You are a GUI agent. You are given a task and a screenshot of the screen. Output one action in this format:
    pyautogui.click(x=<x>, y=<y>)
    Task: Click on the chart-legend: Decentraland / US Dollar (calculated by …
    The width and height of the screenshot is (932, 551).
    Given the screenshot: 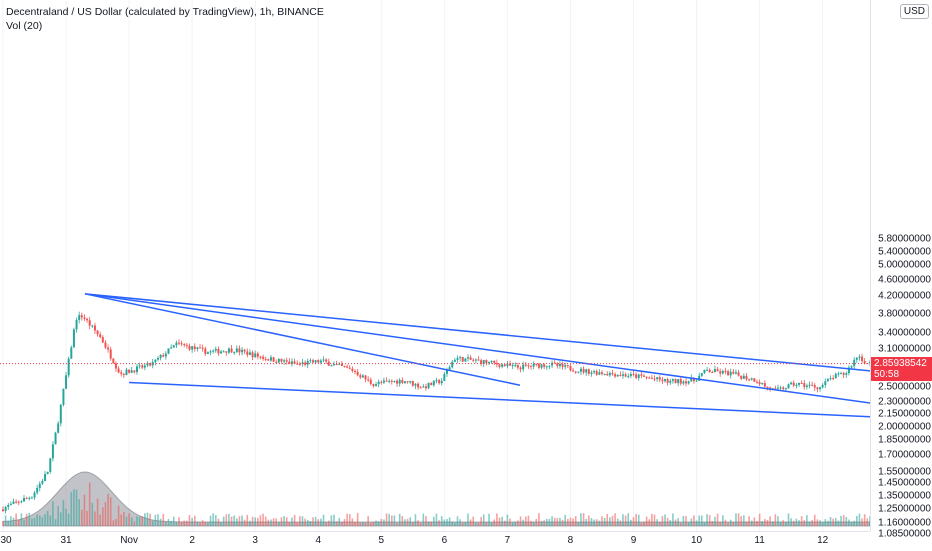 What is the action you would take?
    pyautogui.click(x=165, y=19)
    